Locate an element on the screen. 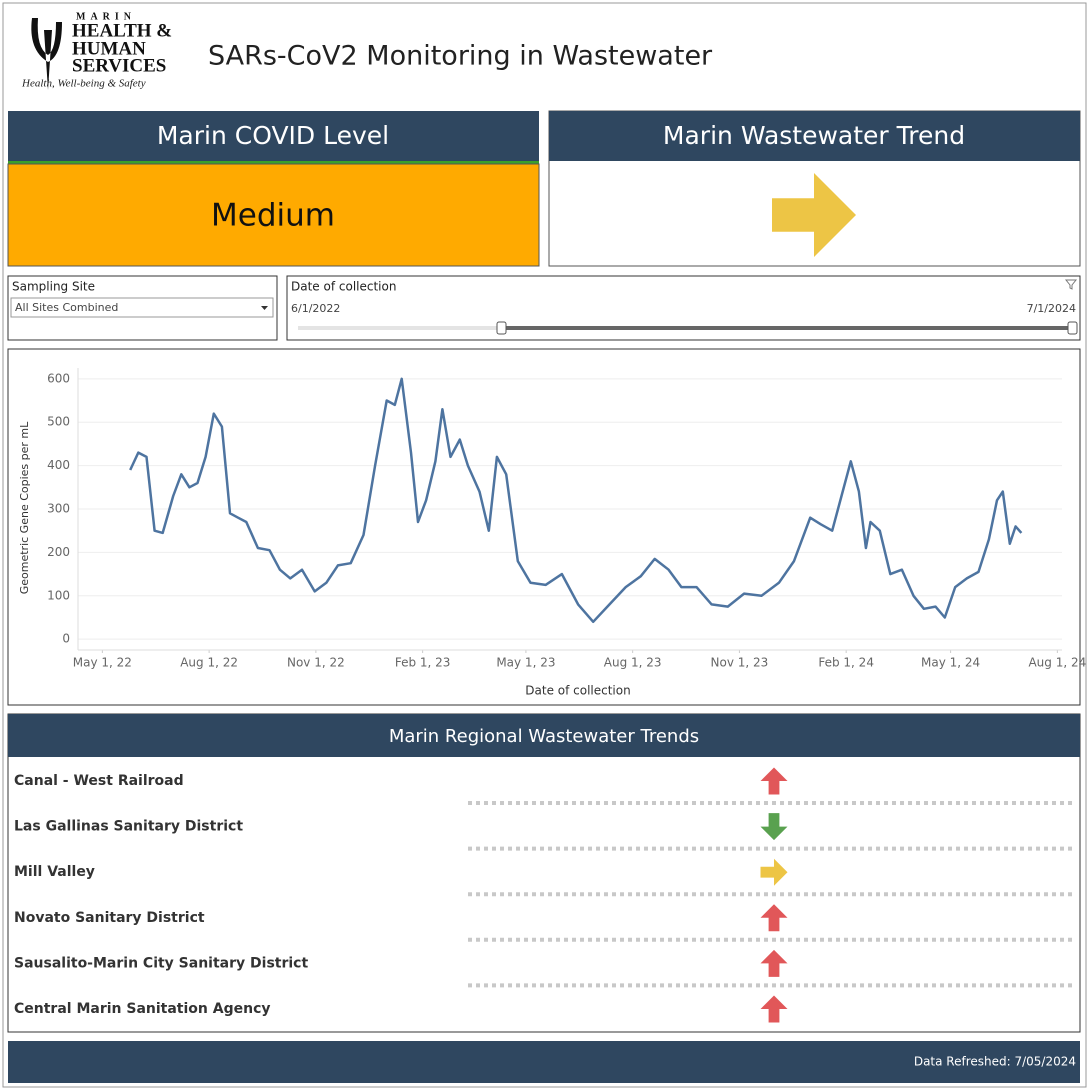  site-name: Novato Sanitary District is located at coordinates (109, 918).